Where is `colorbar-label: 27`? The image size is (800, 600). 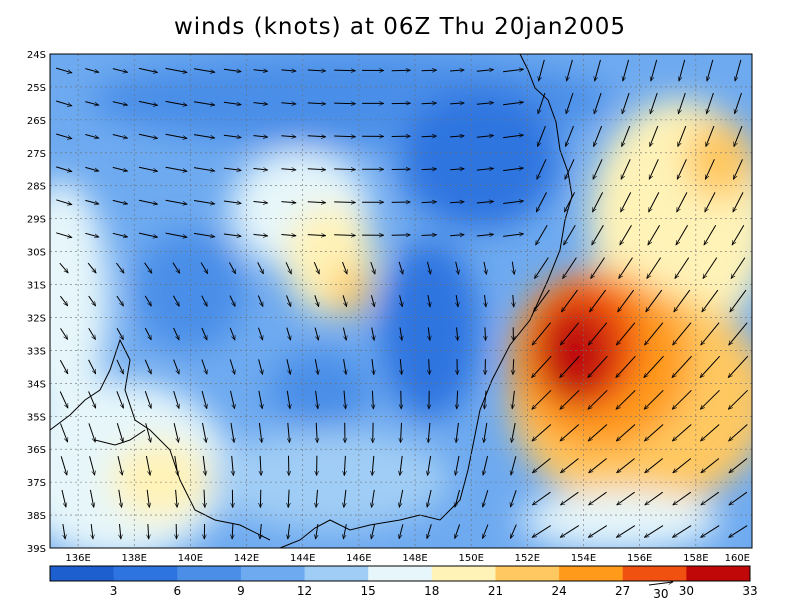 colorbar-label: 27 is located at coordinates (622, 591).